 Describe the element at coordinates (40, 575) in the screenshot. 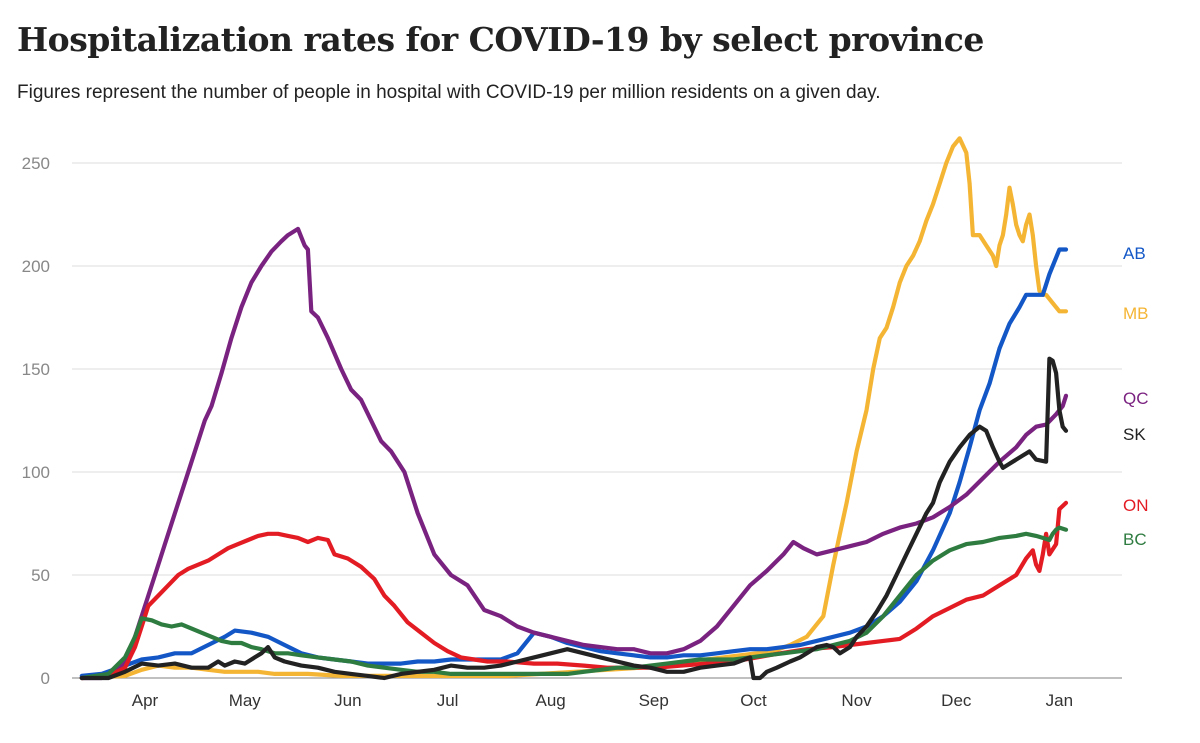

I see `y-tick-label: 50` at that location.